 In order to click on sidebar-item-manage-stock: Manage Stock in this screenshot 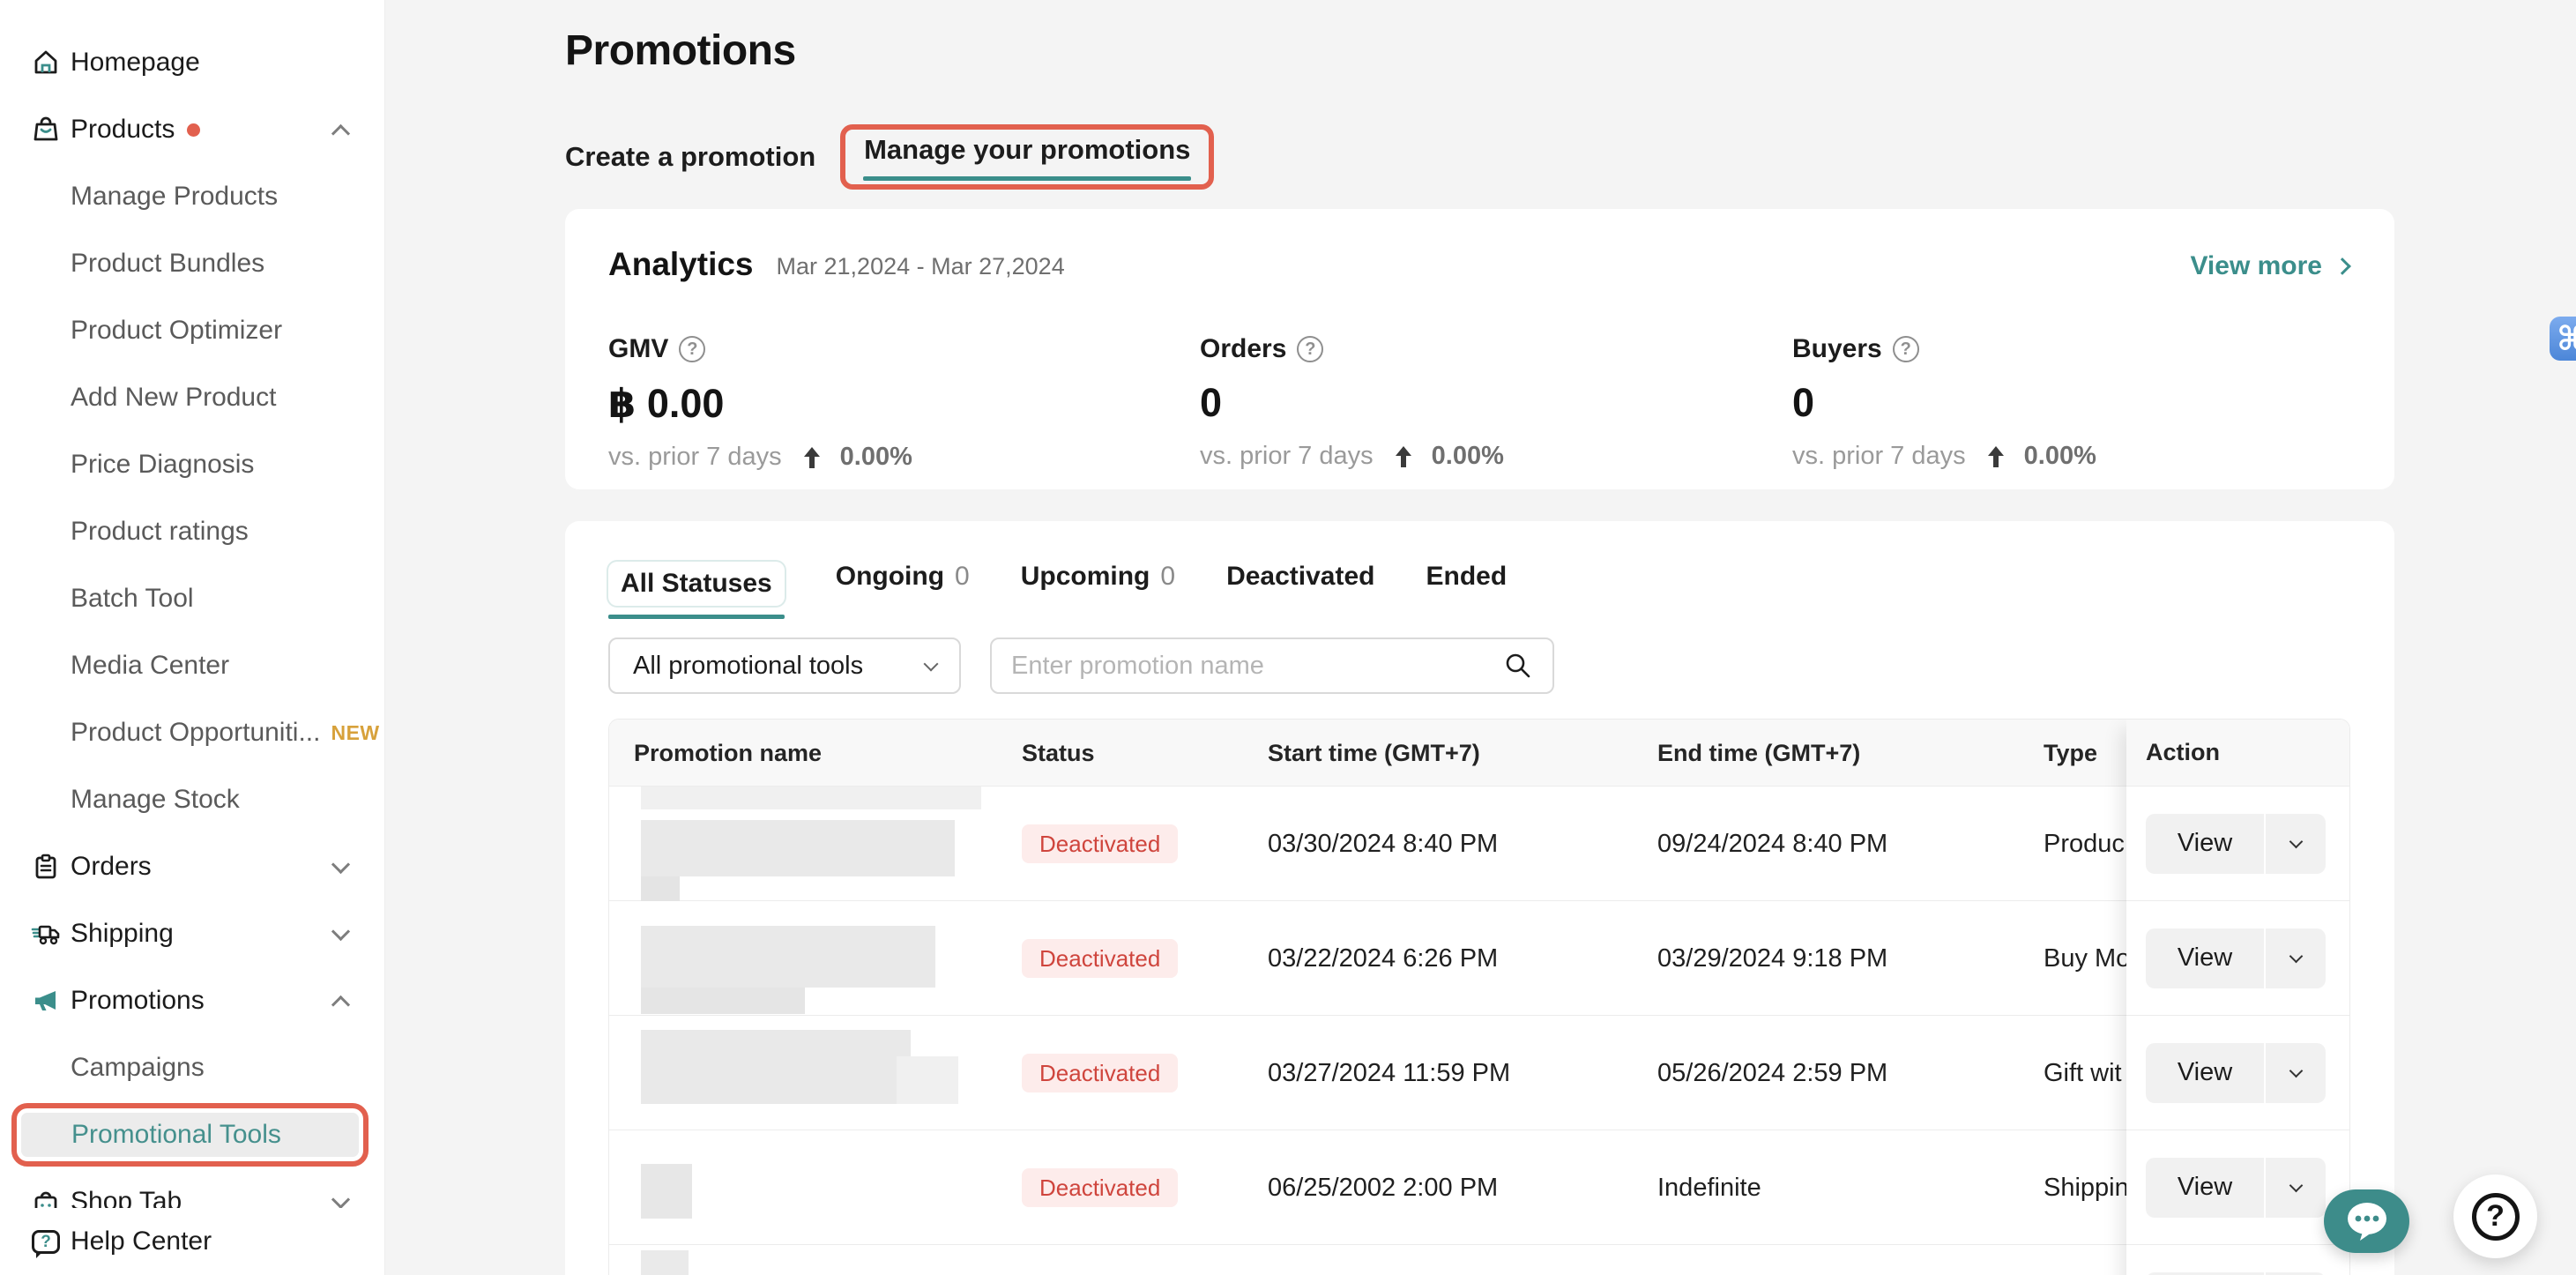, I will do `click(156, 799)`.